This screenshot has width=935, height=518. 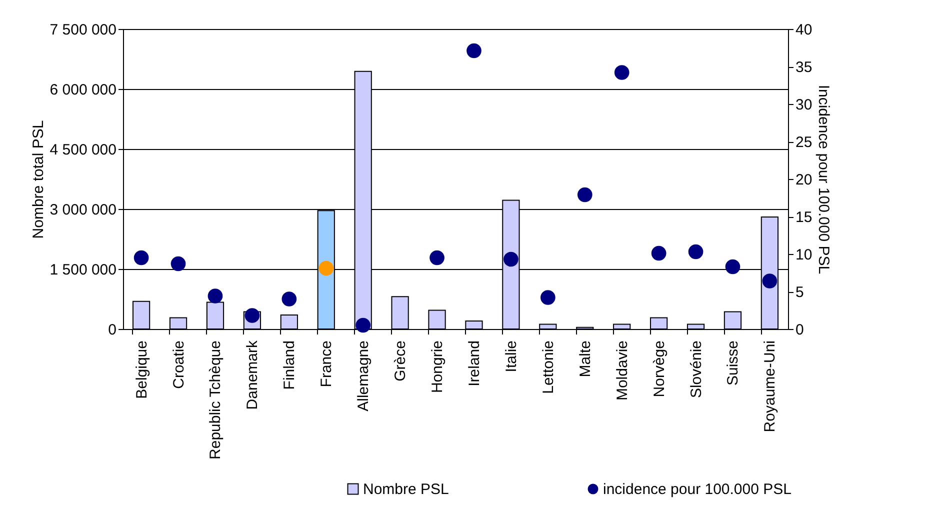 I want to click on y2-tick-label: 20, so click(x=804, y=180).